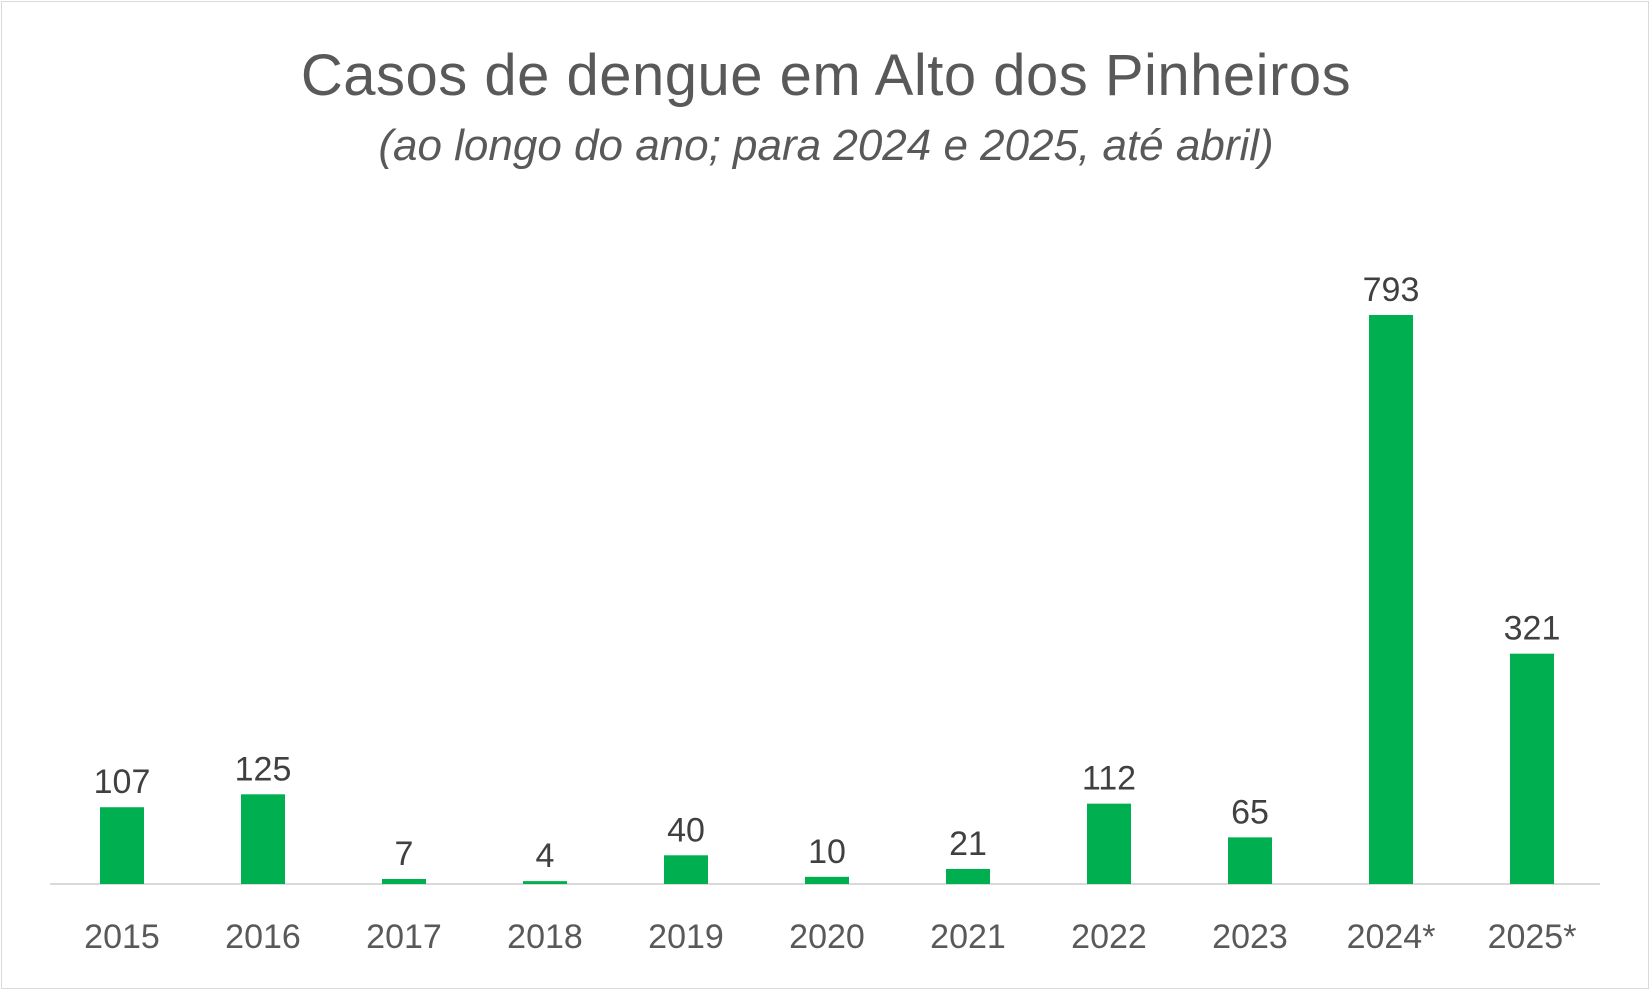 This screenshot has width=1652, height=992. What do you see at coordinates (1391, 937) in the screenshot?
I see `x-tick-label: 2024*` at bounding box center [1391, 937].